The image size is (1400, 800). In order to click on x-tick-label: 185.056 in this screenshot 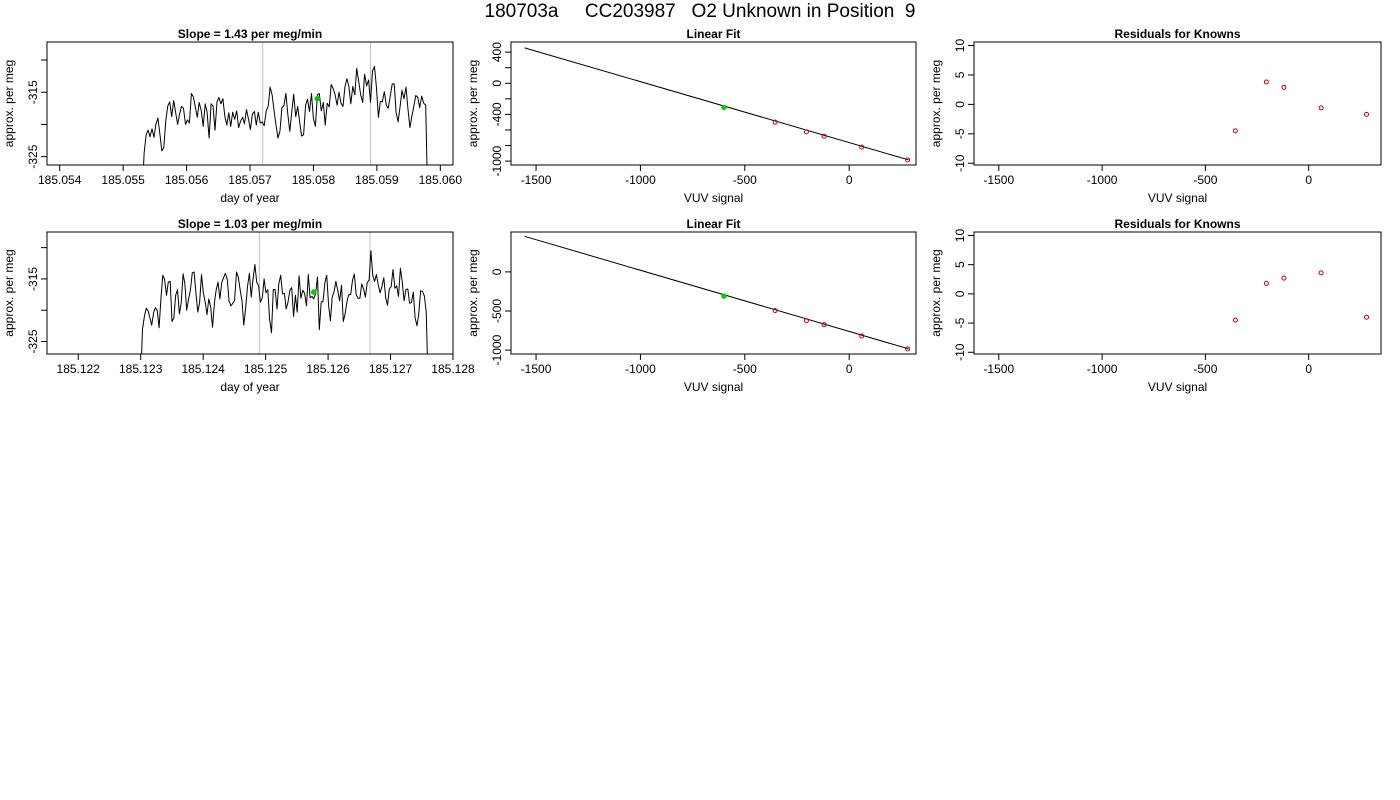, I will do `click(187, 180)`.